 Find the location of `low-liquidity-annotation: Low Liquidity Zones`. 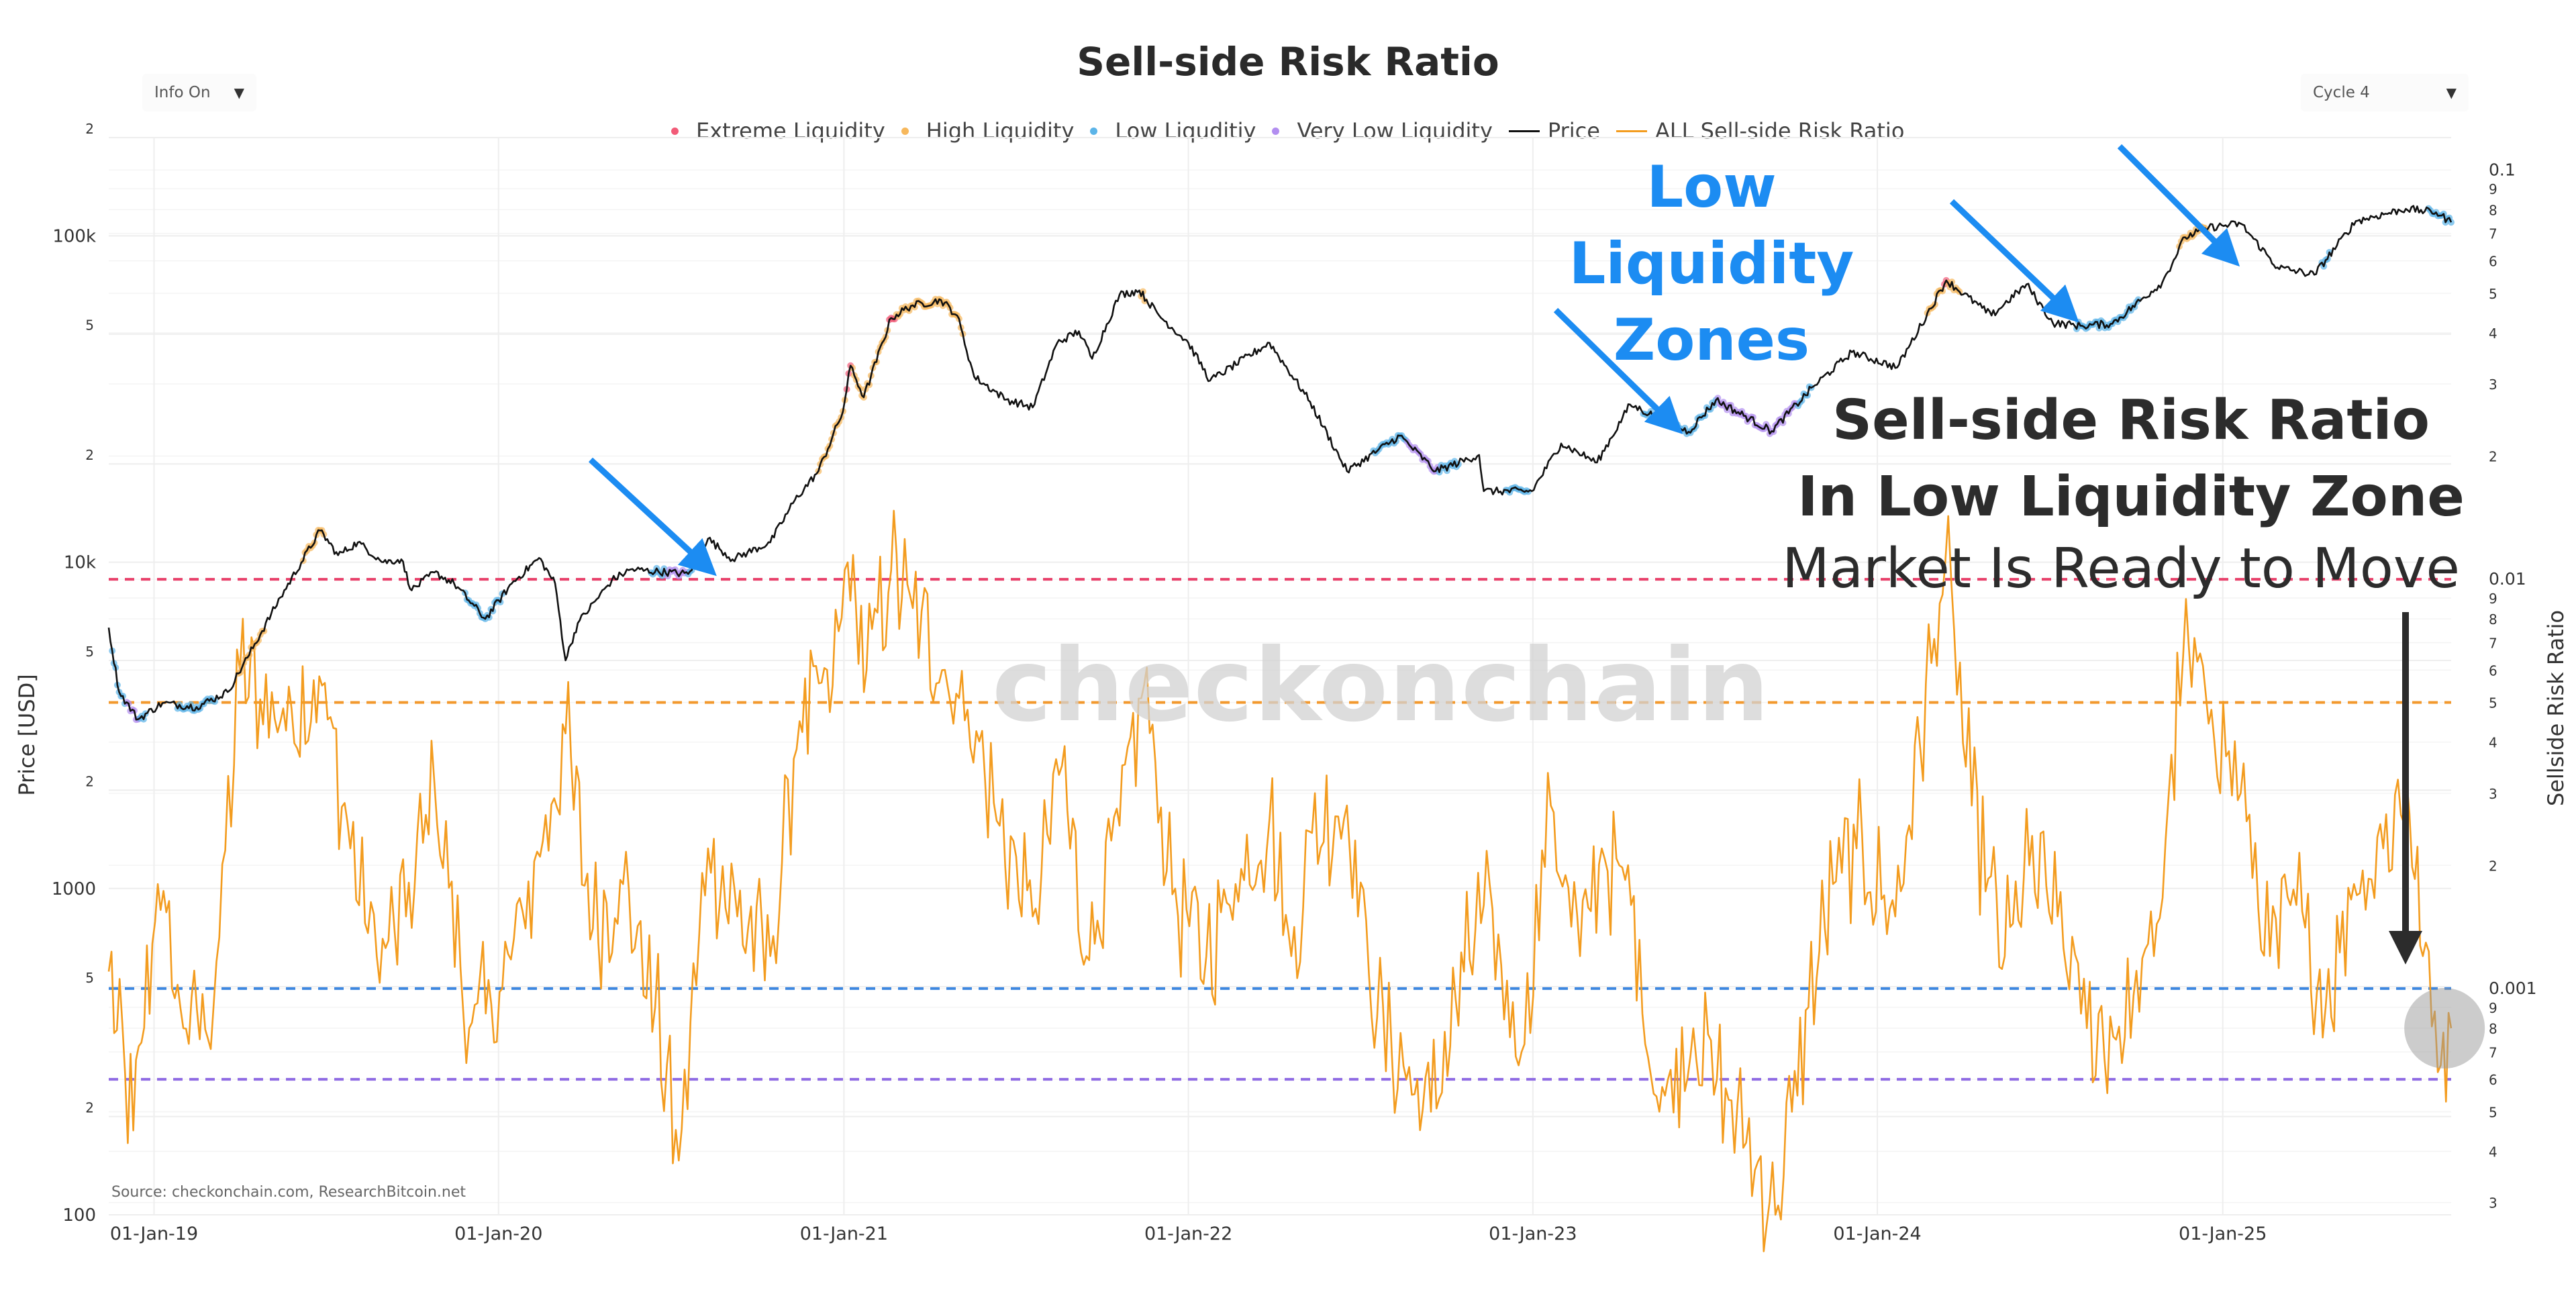

low-liquidity-annotation: Low Liquidity Zones is located at coordinates (1711, 264).